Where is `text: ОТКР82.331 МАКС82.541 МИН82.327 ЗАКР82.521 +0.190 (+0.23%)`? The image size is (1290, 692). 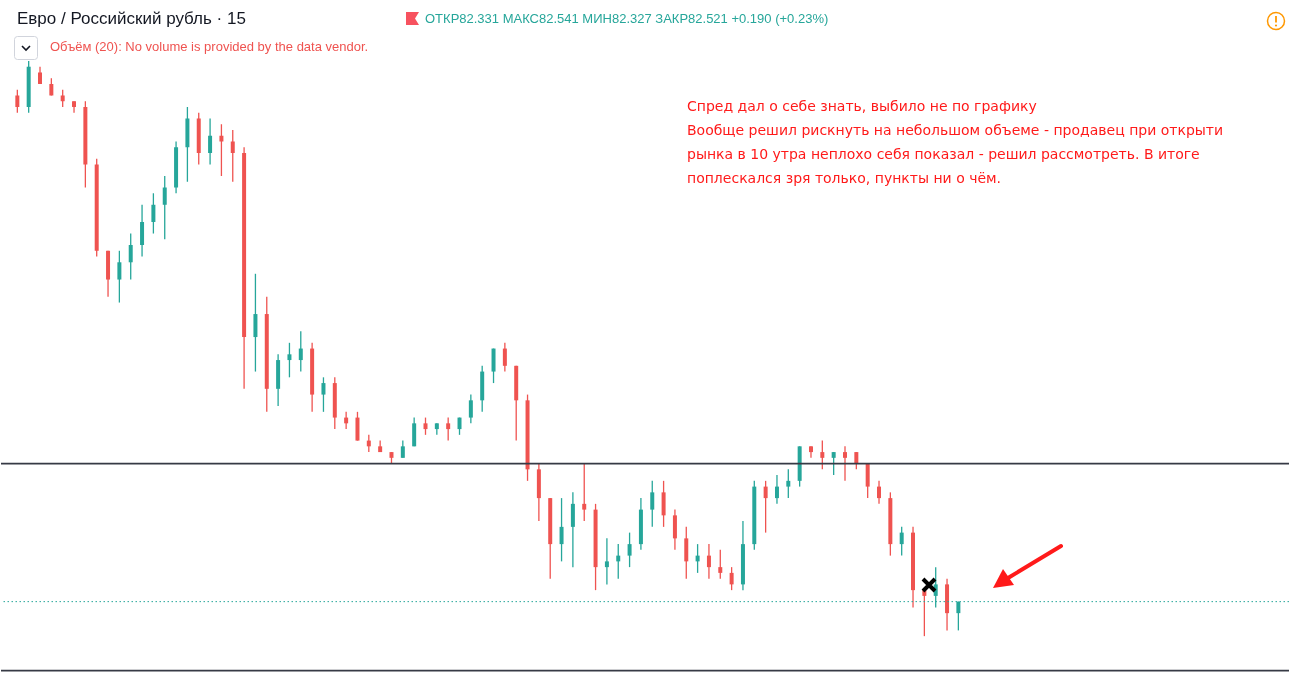
text: ОТКР82.331 МАКС82.541 МИН82.327 ЗАКР82.521 +0.190 (+0.23%) is located at coordinates (627, 18).